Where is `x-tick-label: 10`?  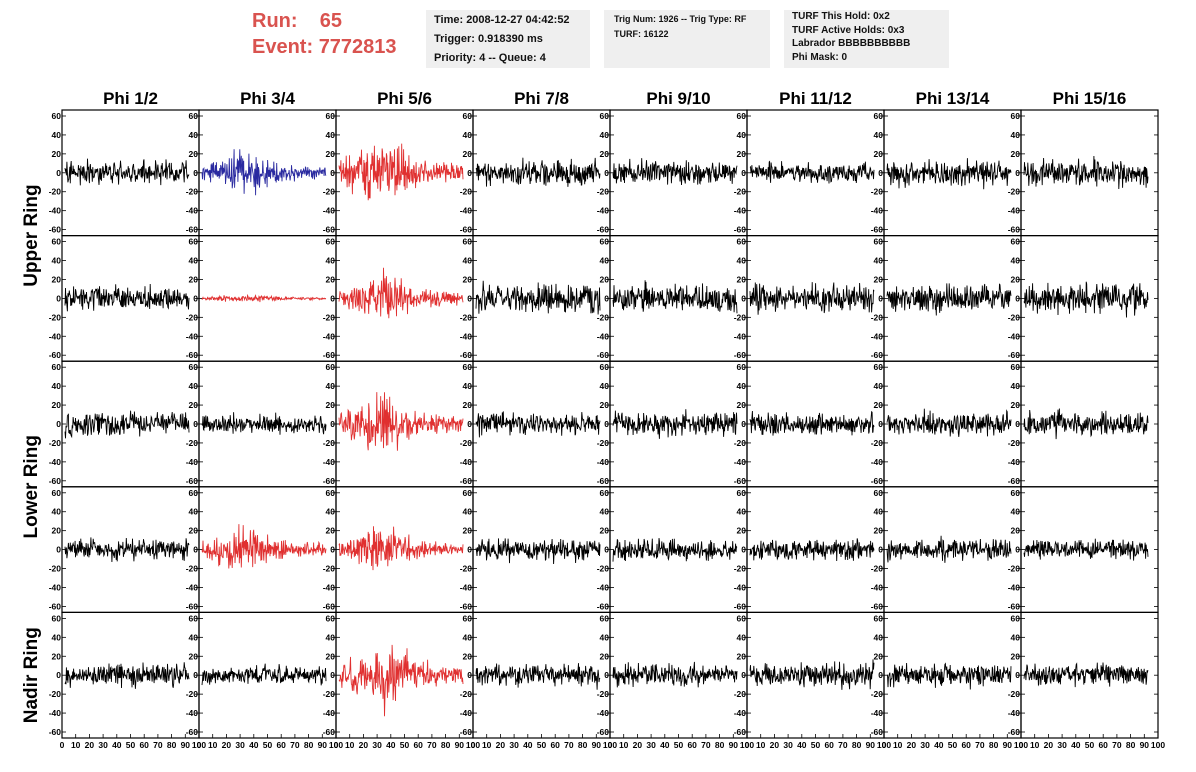
x-tick-label: 10 is located at coordinates (76, 745).